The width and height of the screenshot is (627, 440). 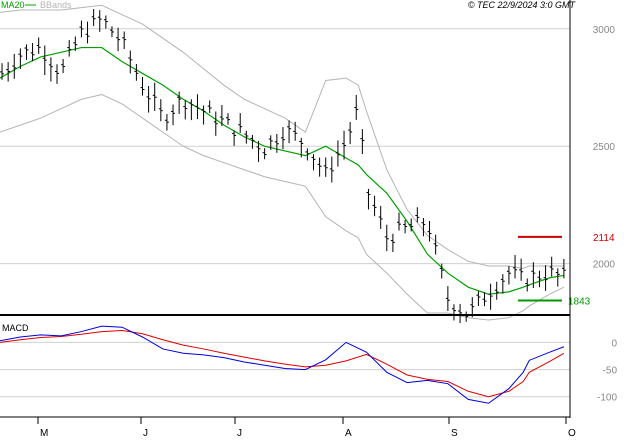 What do you see at coordinates (614, 343) in the screenshot?
I see `macd-tick-label: 0` at bounding box center [614, 343].